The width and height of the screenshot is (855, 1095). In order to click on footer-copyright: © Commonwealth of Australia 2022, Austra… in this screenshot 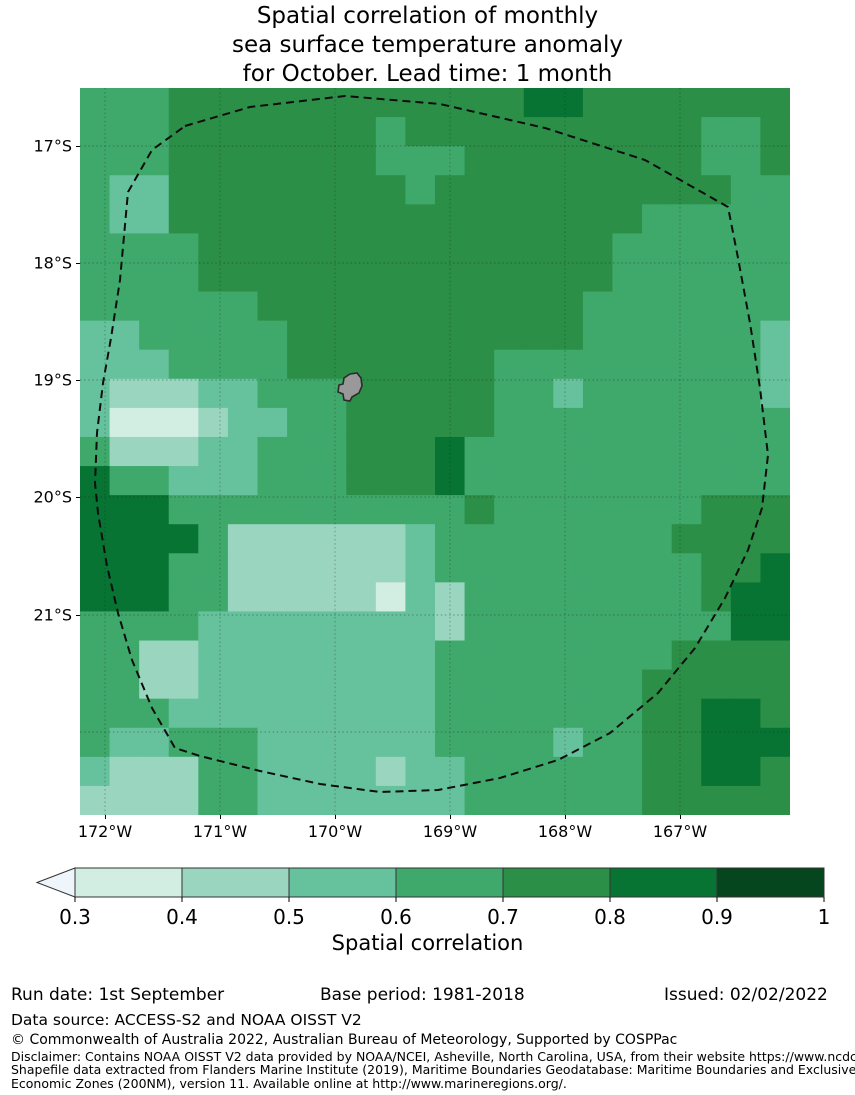, I will do `click(344, 1040)`.